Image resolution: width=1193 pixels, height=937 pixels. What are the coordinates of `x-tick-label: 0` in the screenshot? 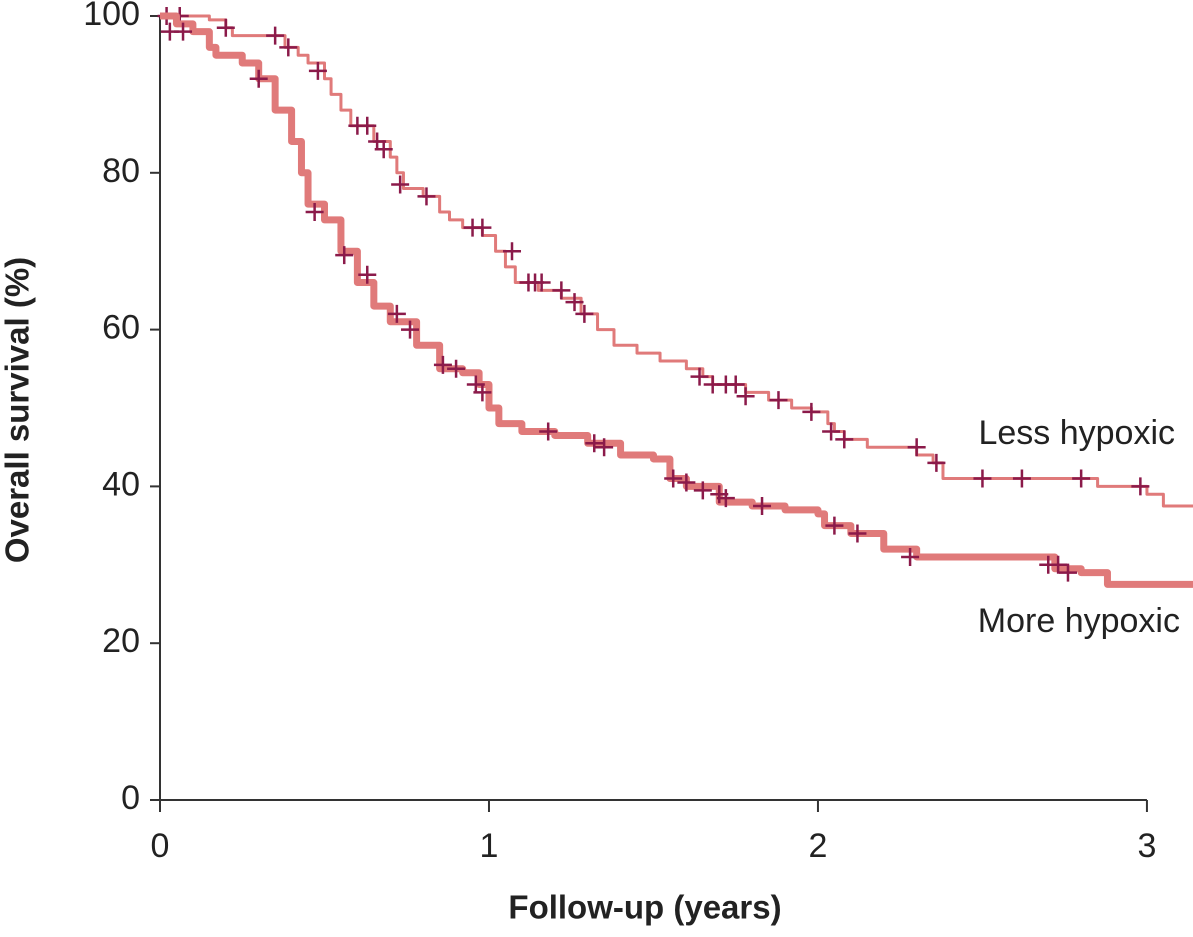 It's located at (160, 846).